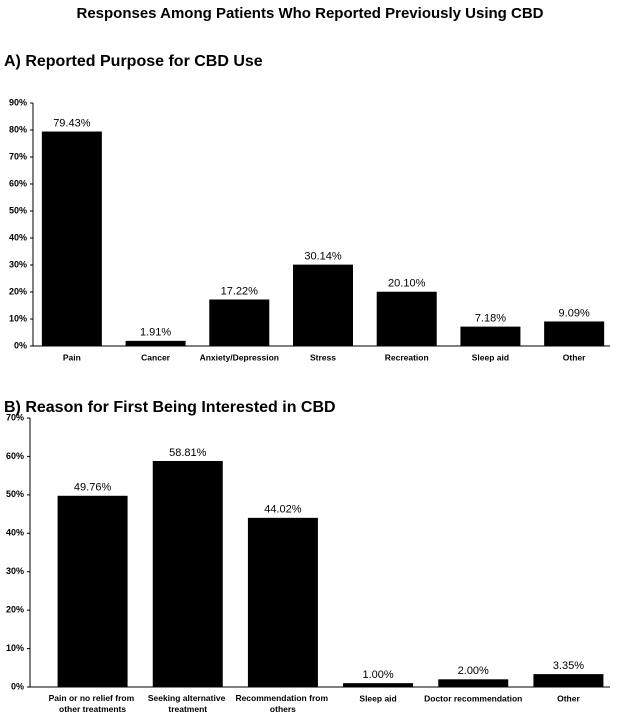 This screenshot has width=620, height=716. I want to click on x-tick-label: Recommendation from others, so click(282, 703).